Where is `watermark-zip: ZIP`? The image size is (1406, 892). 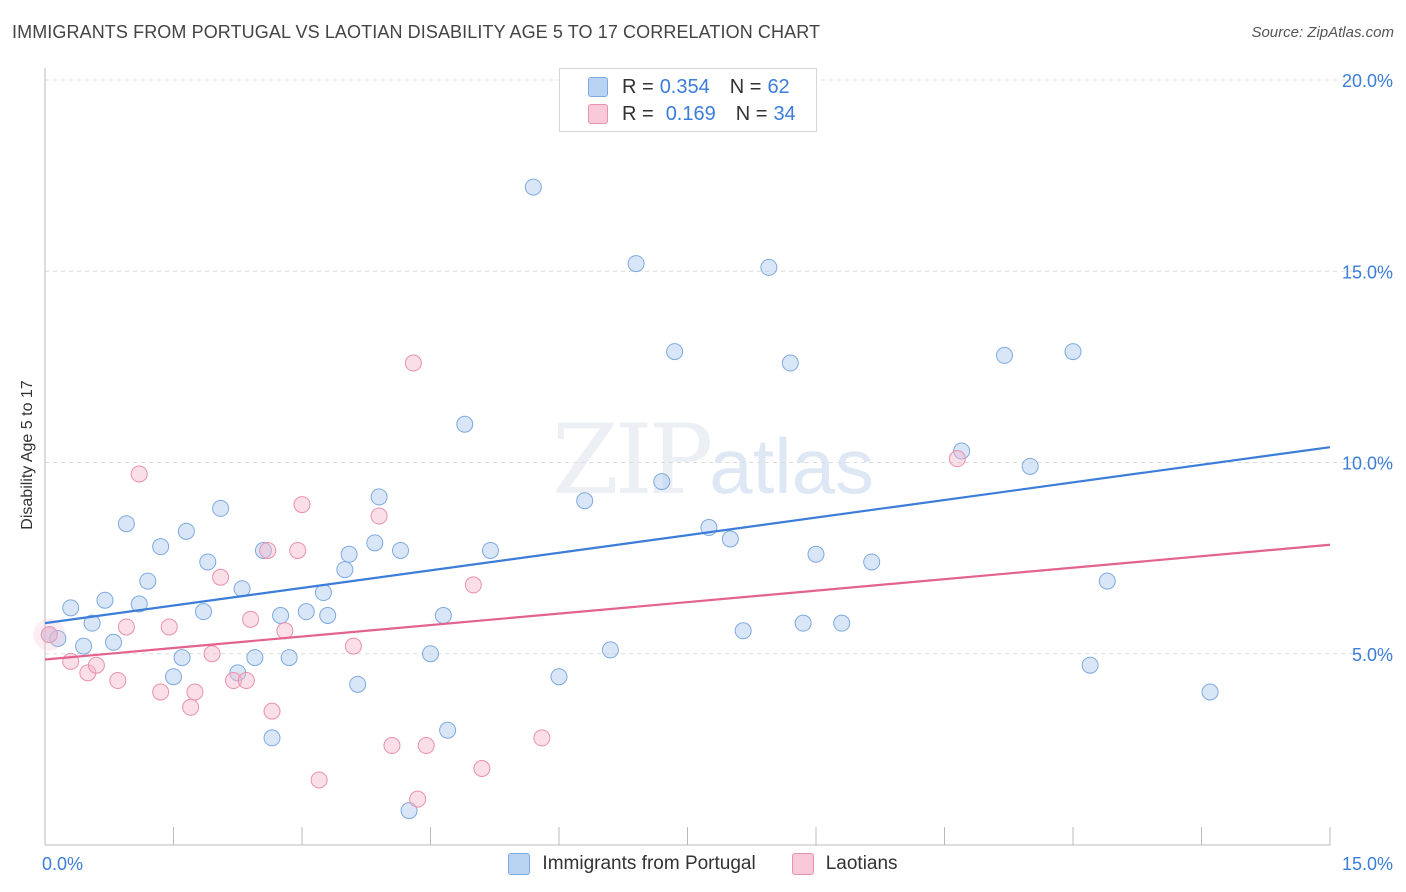 watermark-zip: ZIP is located at coordinates (632, 460).